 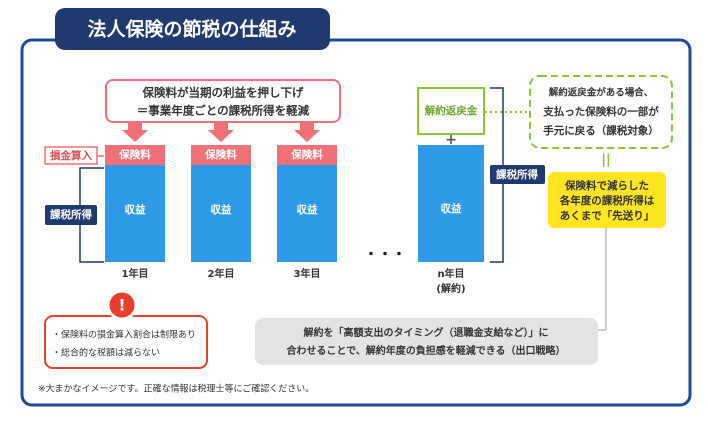 I want to click on deferral-note-box, so click(x=607, y=200).